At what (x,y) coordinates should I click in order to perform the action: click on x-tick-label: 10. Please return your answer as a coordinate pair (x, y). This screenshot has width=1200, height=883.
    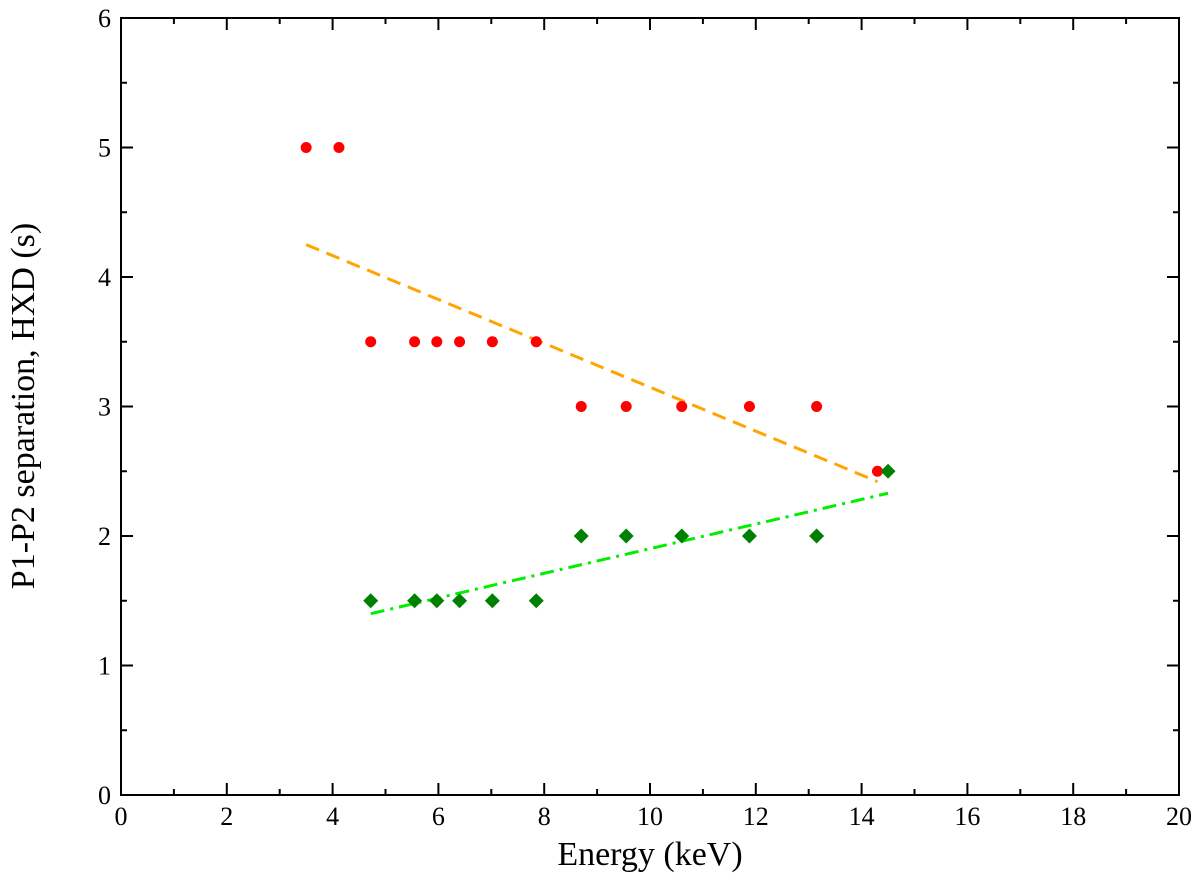
    Looking at the image, I should click on (650, 816).